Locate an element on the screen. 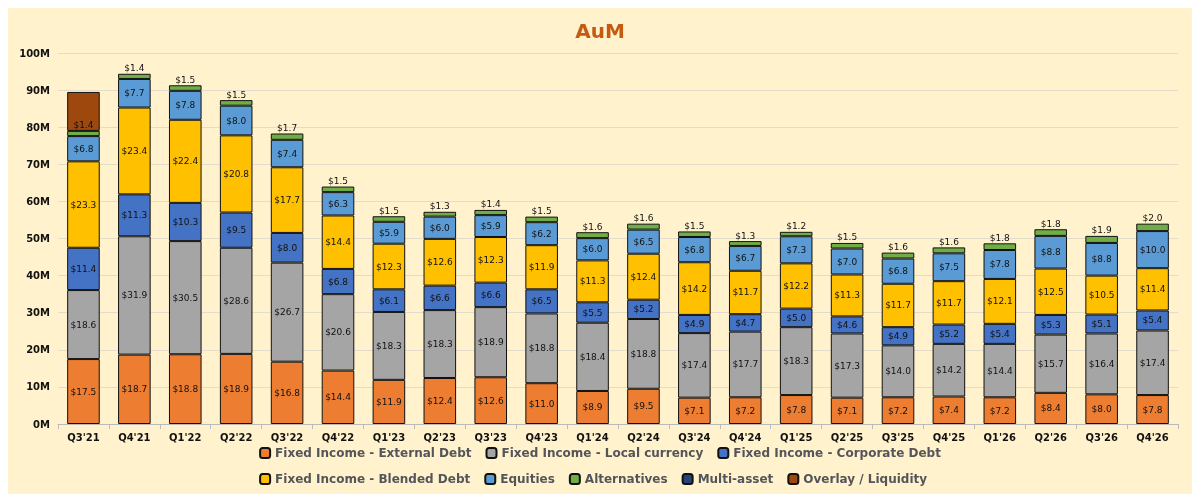 This screenshot has width=1200, height=502. data-label: $12.1 is located at coordinates (999, 301).